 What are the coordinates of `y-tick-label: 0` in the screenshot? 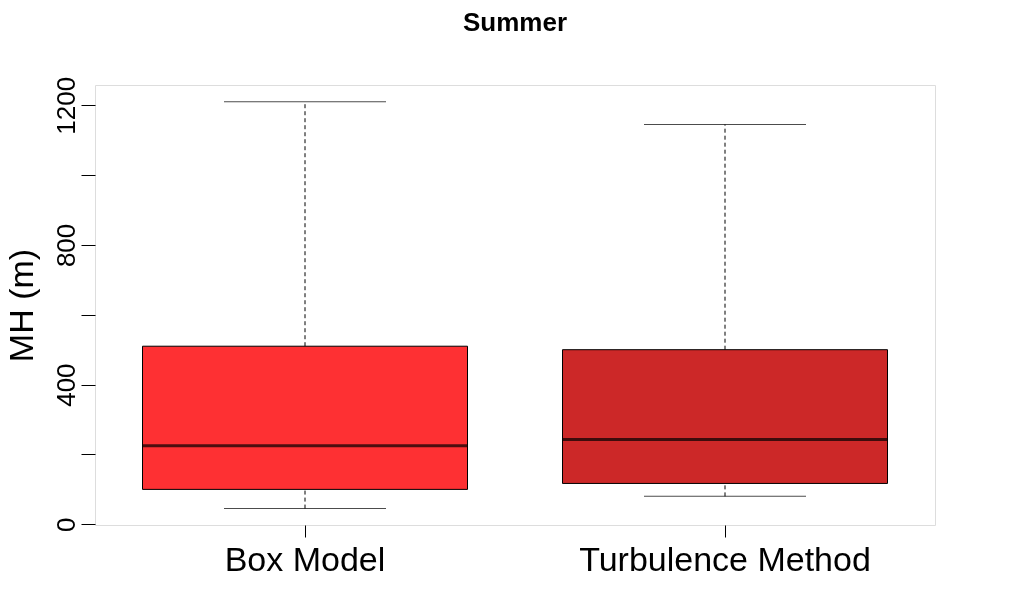 It's located at (65, 525).